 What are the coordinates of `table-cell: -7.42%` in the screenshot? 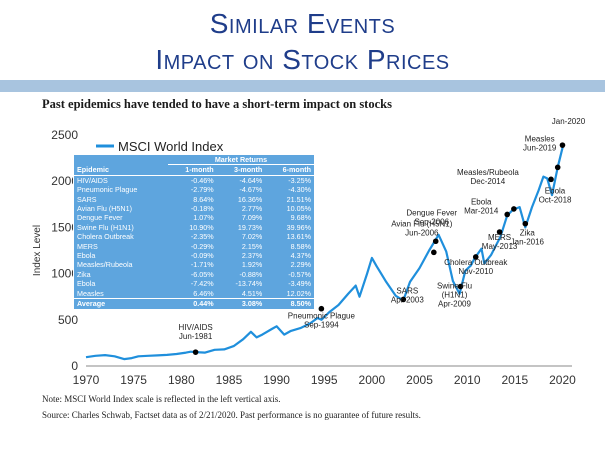 It's located at (202, 284).